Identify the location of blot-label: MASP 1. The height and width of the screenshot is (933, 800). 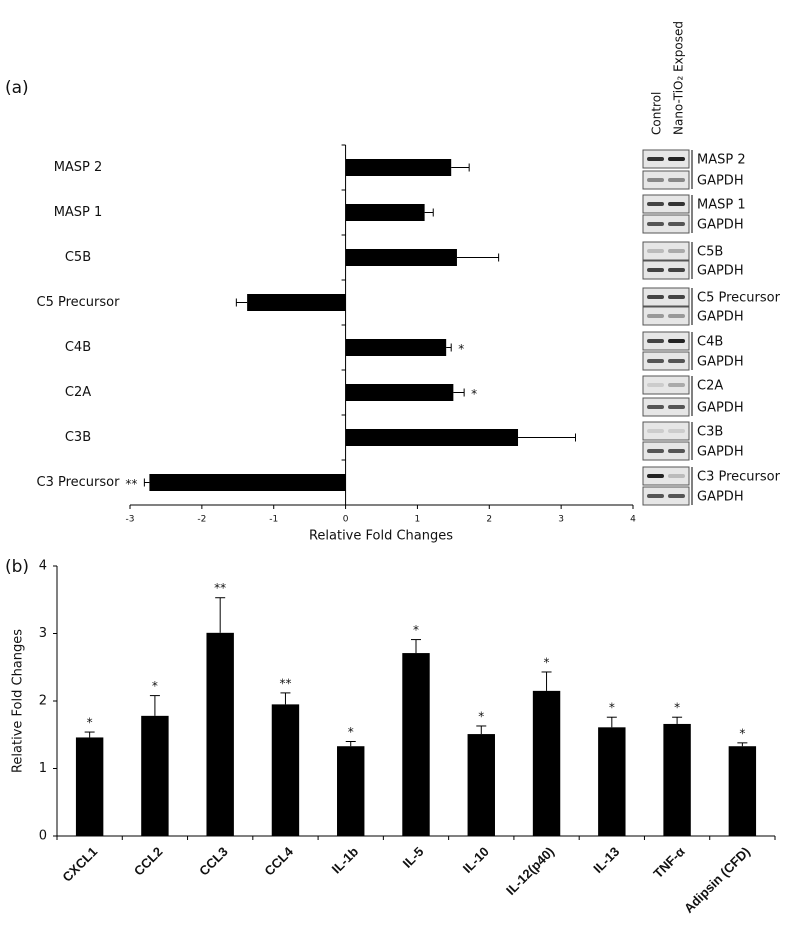
(721, 205).